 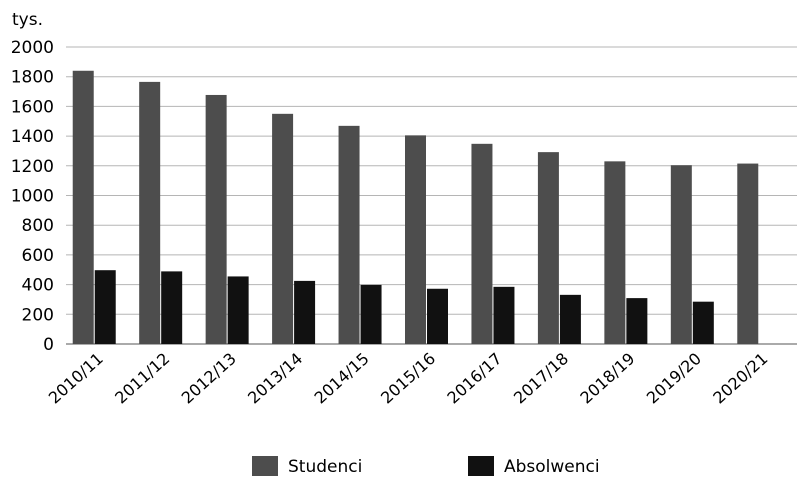 What do you see at coordinates (32, 107) in the screenshot?
I see `y-tick-label: 1600` at bounding box center [32, 107].